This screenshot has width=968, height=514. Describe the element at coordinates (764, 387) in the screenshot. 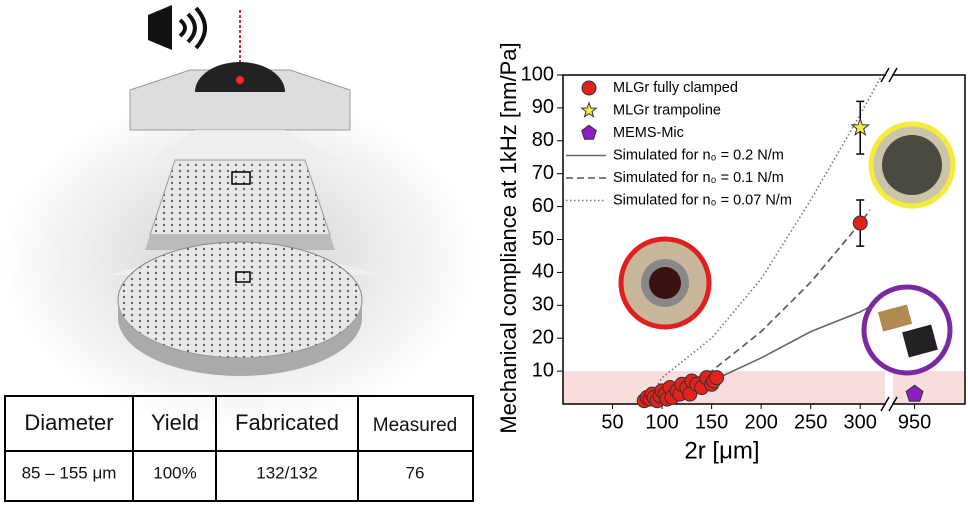

I see `highlight-band` at that location.